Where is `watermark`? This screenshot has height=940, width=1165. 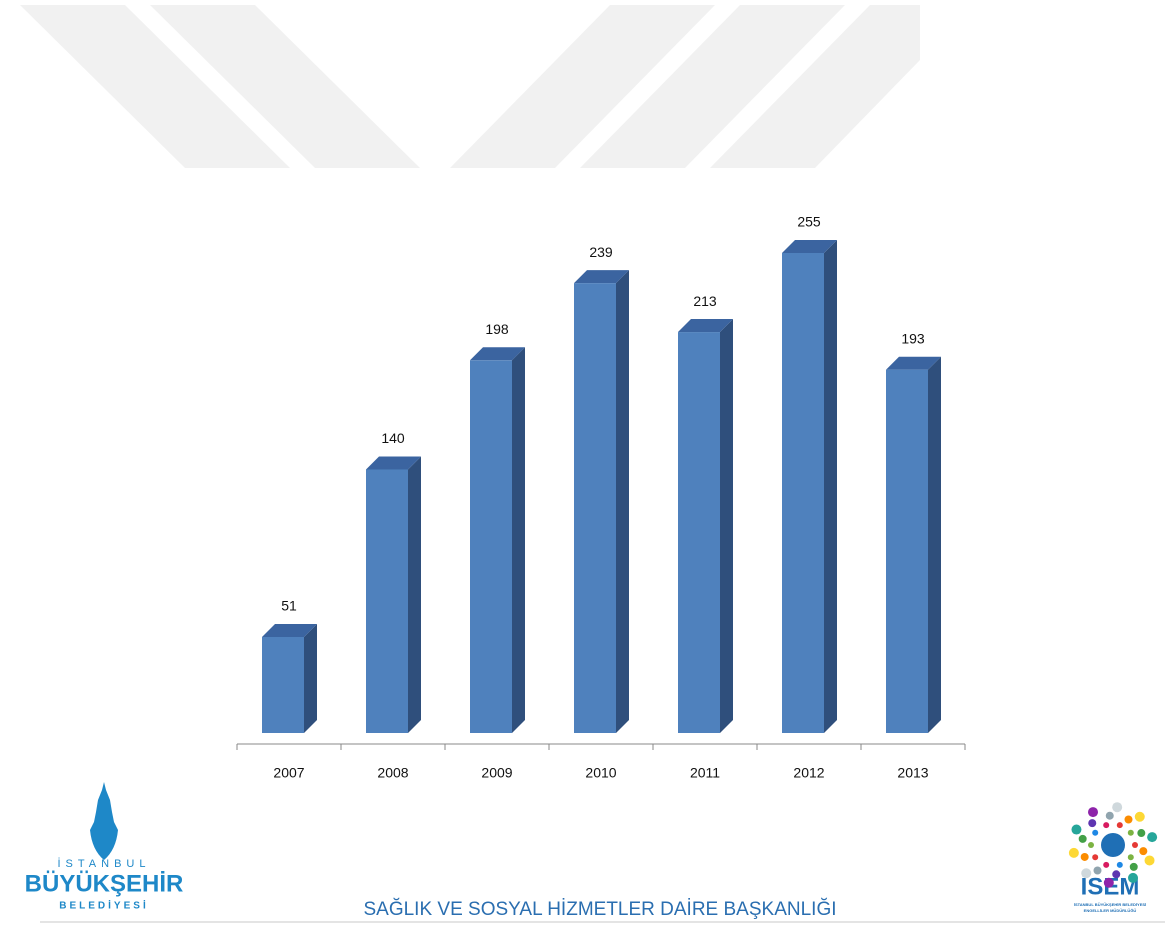
watermark is located at coordinates (470, 86).